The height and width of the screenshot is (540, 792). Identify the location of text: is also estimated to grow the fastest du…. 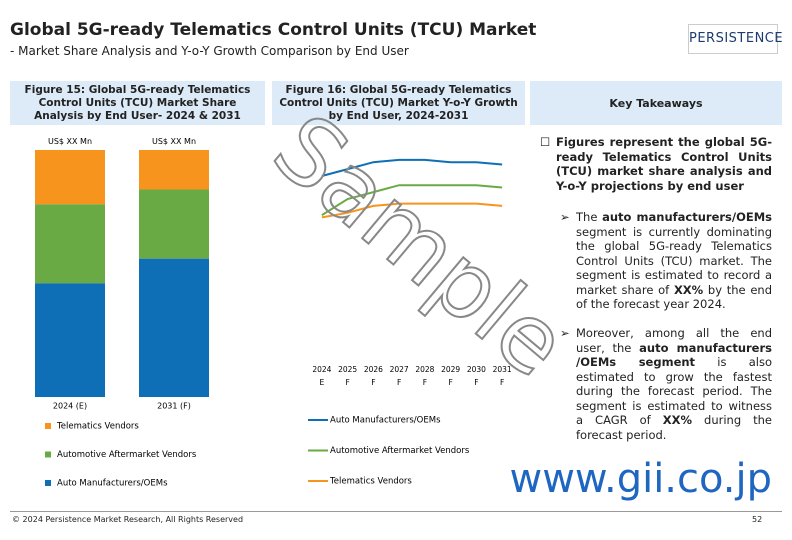
(674, 391).